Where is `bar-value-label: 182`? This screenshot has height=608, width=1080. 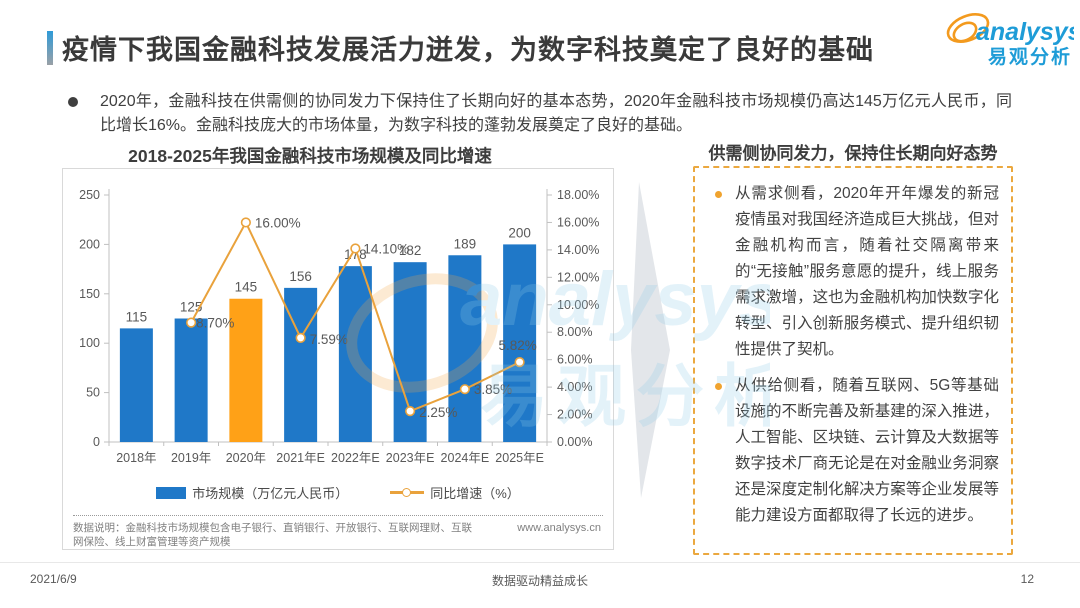 bar-value-label: 182 is located at coordinates (410, 250).